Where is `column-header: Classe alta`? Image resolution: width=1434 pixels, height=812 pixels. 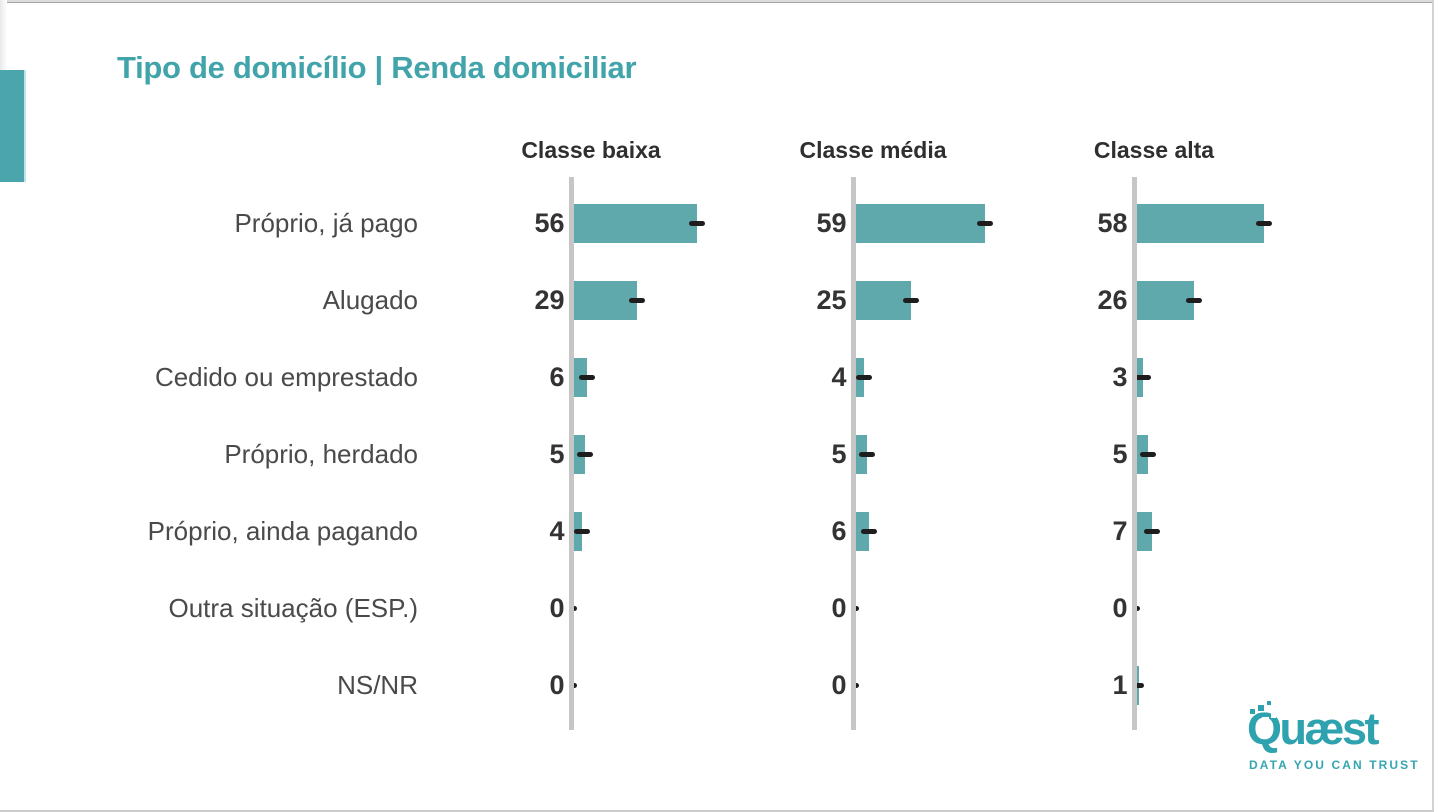 column-header: Classe alta is located at coordinates (1154, 150).